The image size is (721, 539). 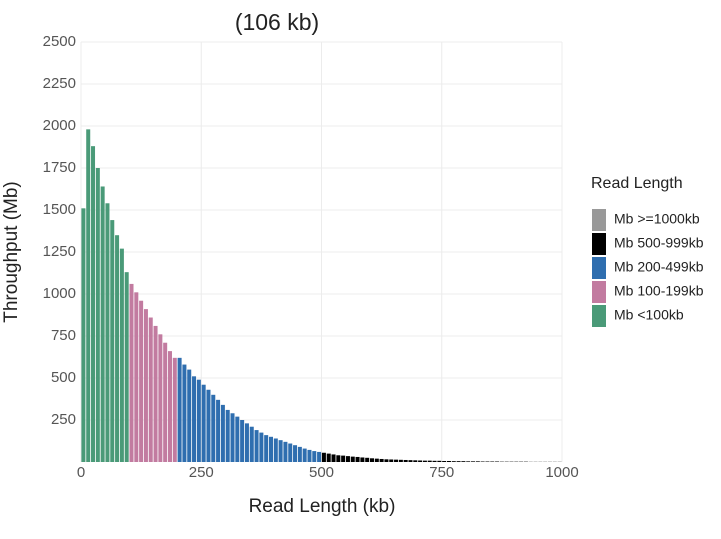 I want to click on y-tick-label: 1000, so click(x=59, y=293).